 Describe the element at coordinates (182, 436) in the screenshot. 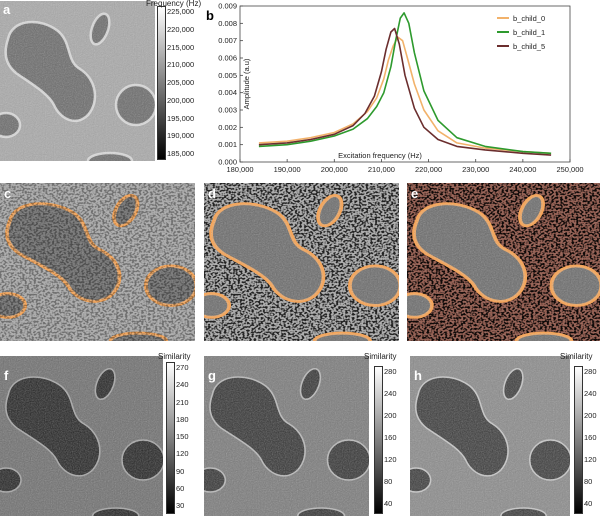

I see `colorbar-tick-label: 150` at that location.